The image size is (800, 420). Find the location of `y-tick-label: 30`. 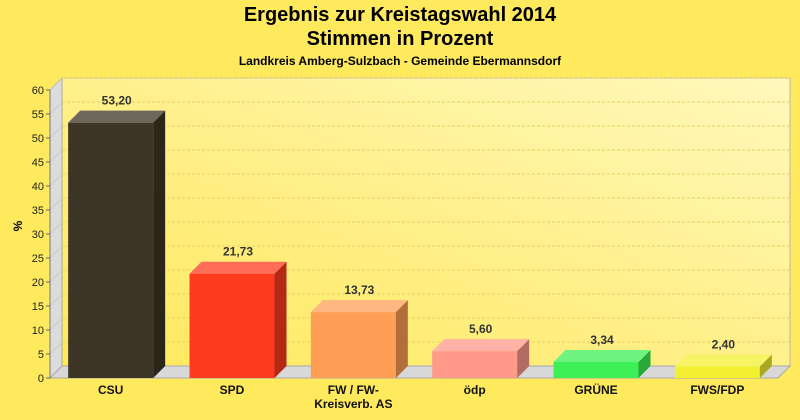

y-tick-label: 30 is located at coordinates (38, 235).